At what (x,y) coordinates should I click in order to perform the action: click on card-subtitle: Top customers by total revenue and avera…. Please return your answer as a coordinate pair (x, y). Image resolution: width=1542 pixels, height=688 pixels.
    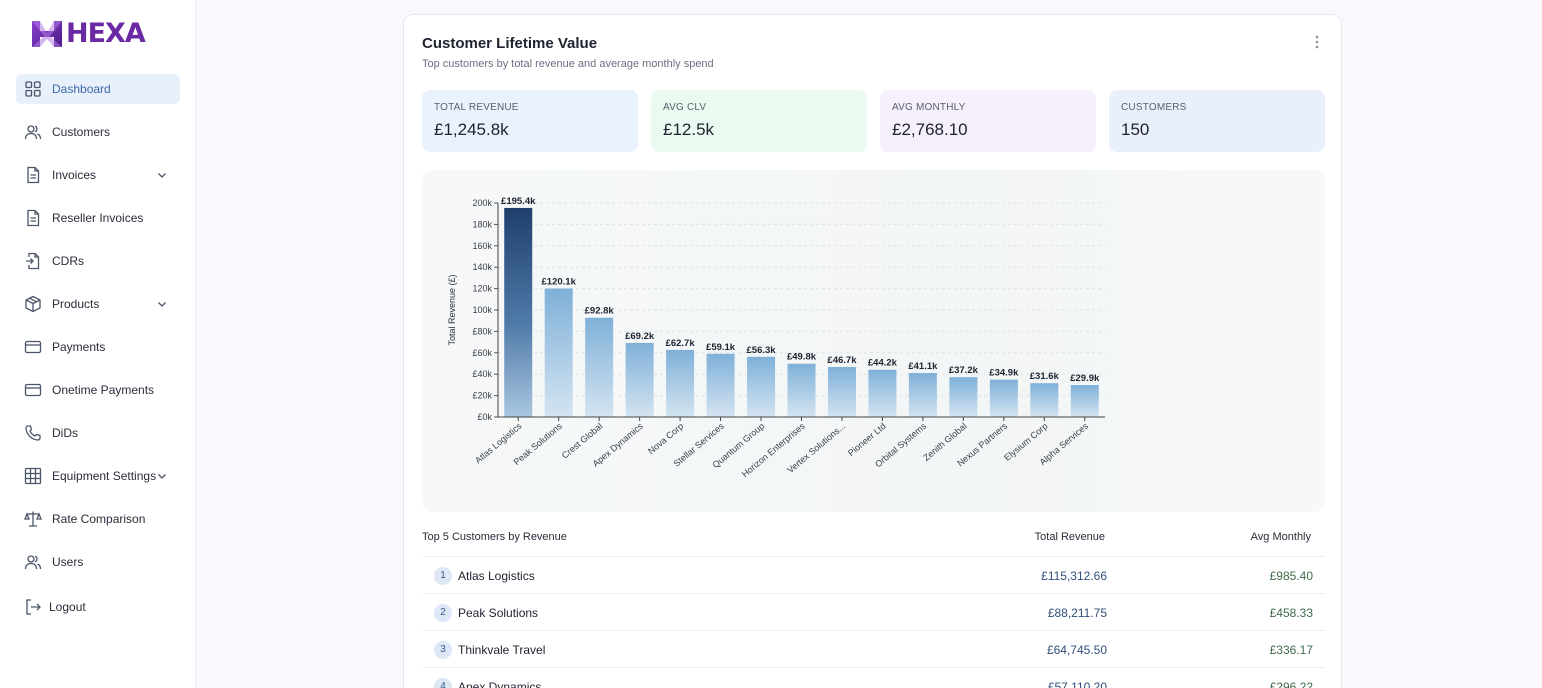
    Looking at the image, I should click on (568, 64).